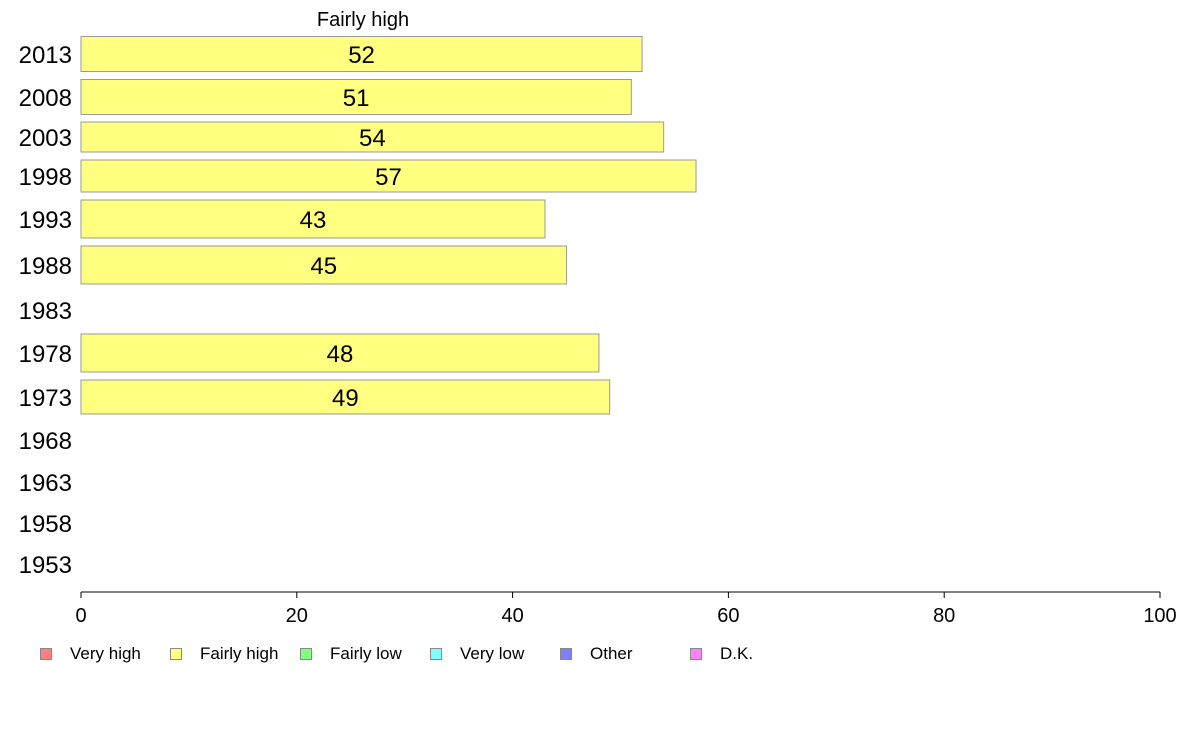 This screenshot has width=1188, height=736. I want to click on x-tick-label: 60, so click(728, 616).